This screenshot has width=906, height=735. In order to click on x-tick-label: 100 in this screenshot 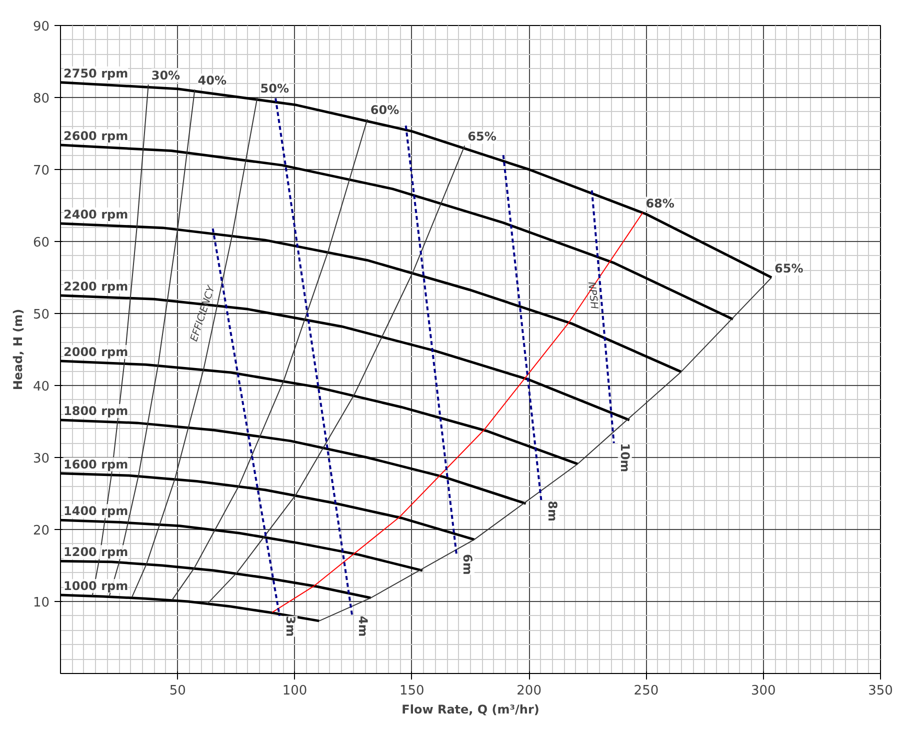, I will do `click(295, 691)`.